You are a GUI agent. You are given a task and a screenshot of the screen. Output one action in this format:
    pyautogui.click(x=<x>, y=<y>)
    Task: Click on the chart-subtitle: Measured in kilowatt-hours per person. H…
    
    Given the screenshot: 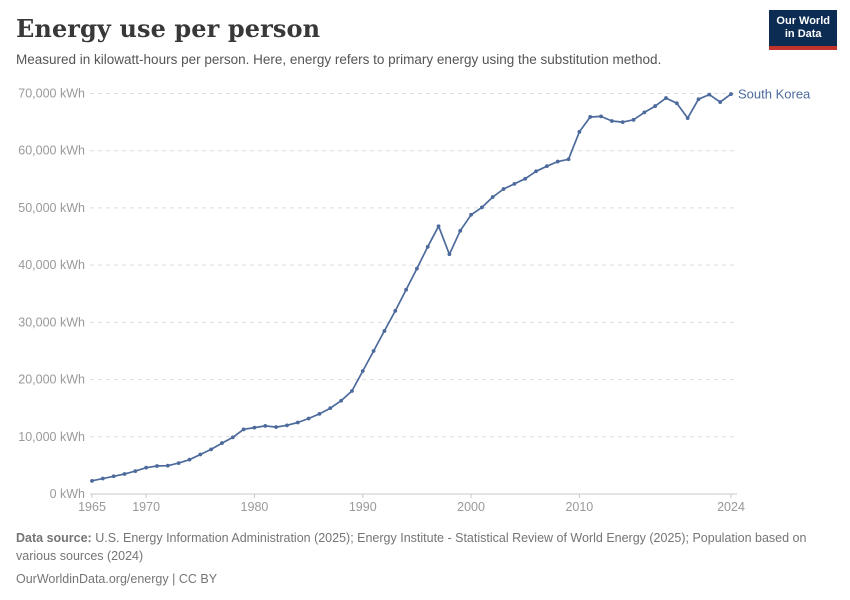 What is the action you would take?
    pyautogui.click(x=339, y=59)
    